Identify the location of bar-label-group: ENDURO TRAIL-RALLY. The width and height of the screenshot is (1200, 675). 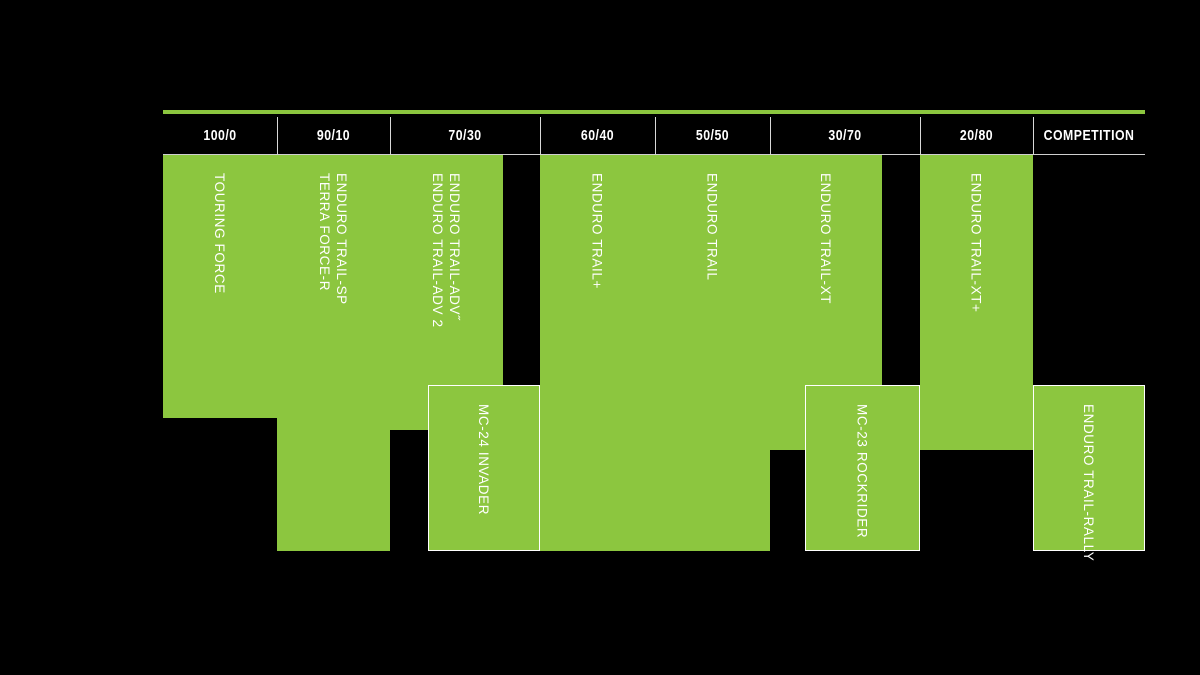
(1089, 473).